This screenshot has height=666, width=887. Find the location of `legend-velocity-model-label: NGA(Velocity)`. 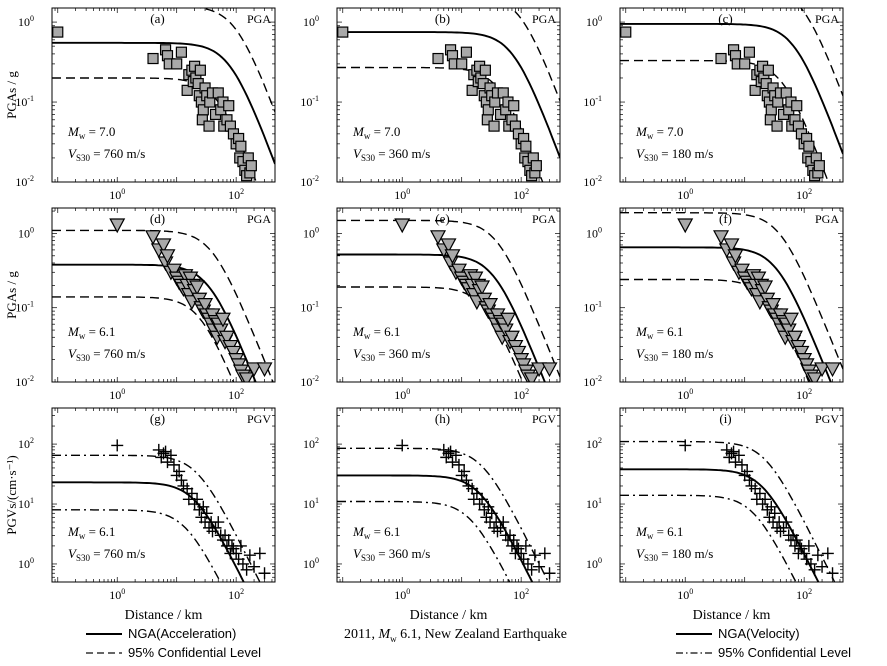

legend-velocity-model-label: NGA(Velocity) is located at coordinates (759, 633).